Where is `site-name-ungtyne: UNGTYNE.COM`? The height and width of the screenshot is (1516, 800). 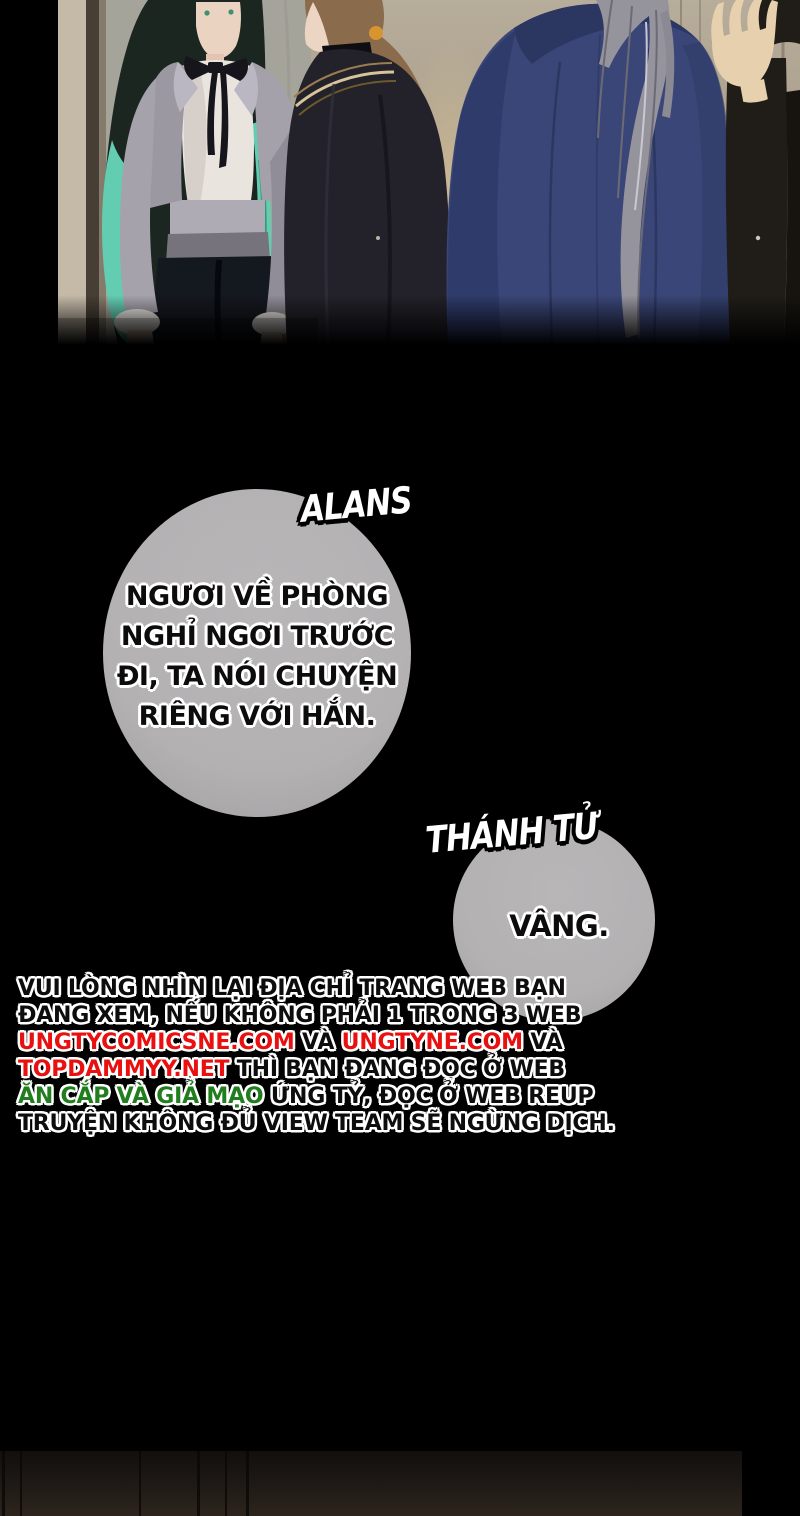 site-name-ungtyne: UNGTYNE.COM is located at coordinates (432, 1042).